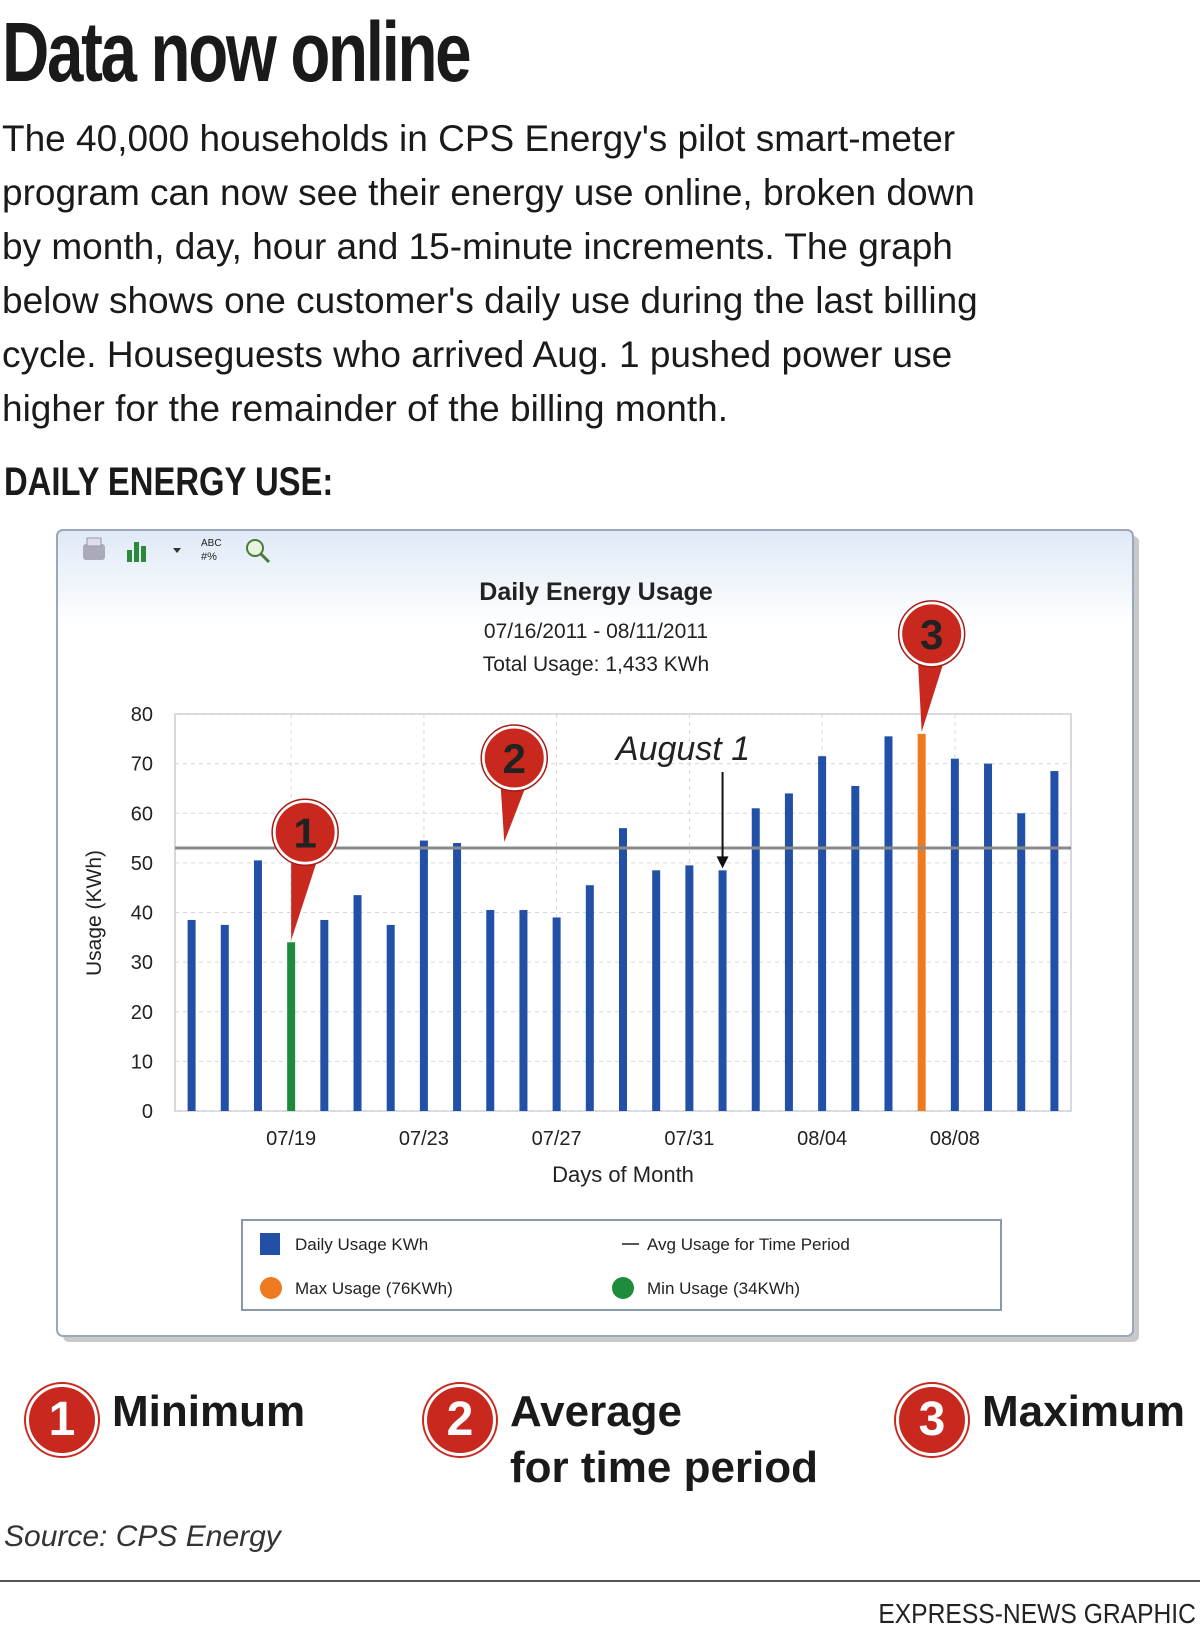 The width and height of the screenshot is (1200, 1638). I want to click on rule, so click(600, 1581).